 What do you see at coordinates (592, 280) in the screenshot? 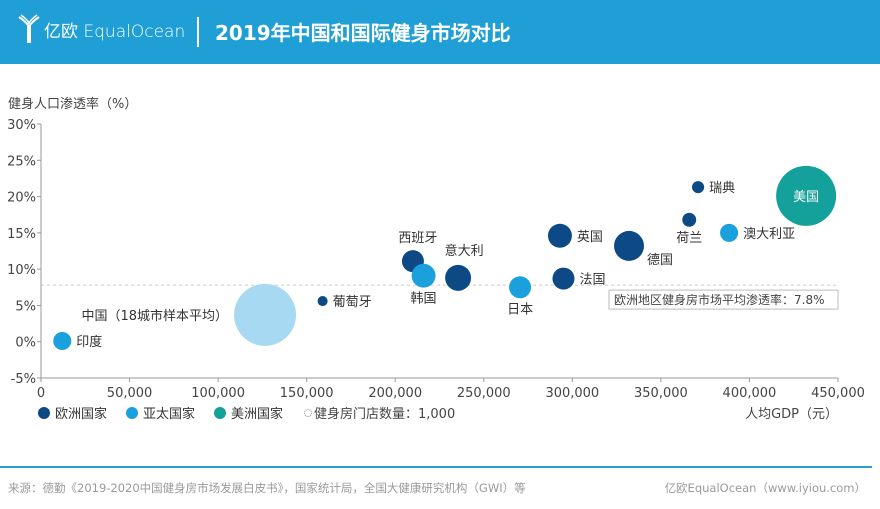
I see `bubble-label: 法国` at bounding box center [592, 280].